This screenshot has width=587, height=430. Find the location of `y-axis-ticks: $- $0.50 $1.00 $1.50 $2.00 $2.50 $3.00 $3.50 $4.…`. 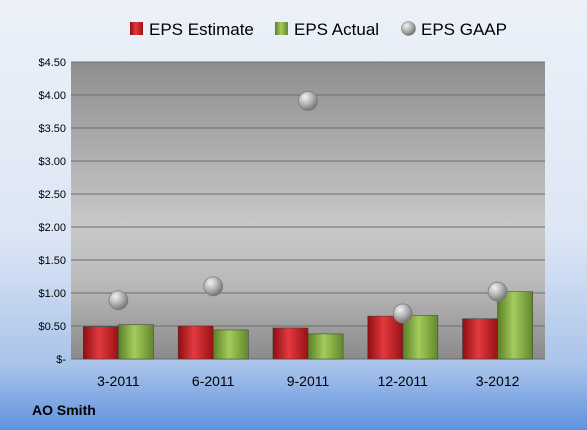

y-axis-ticks: $- $0.50 $1.00 $1.50 $2.00 $2.50 $3.00 $3.50 $4.… is located at coordinates (52, 211).